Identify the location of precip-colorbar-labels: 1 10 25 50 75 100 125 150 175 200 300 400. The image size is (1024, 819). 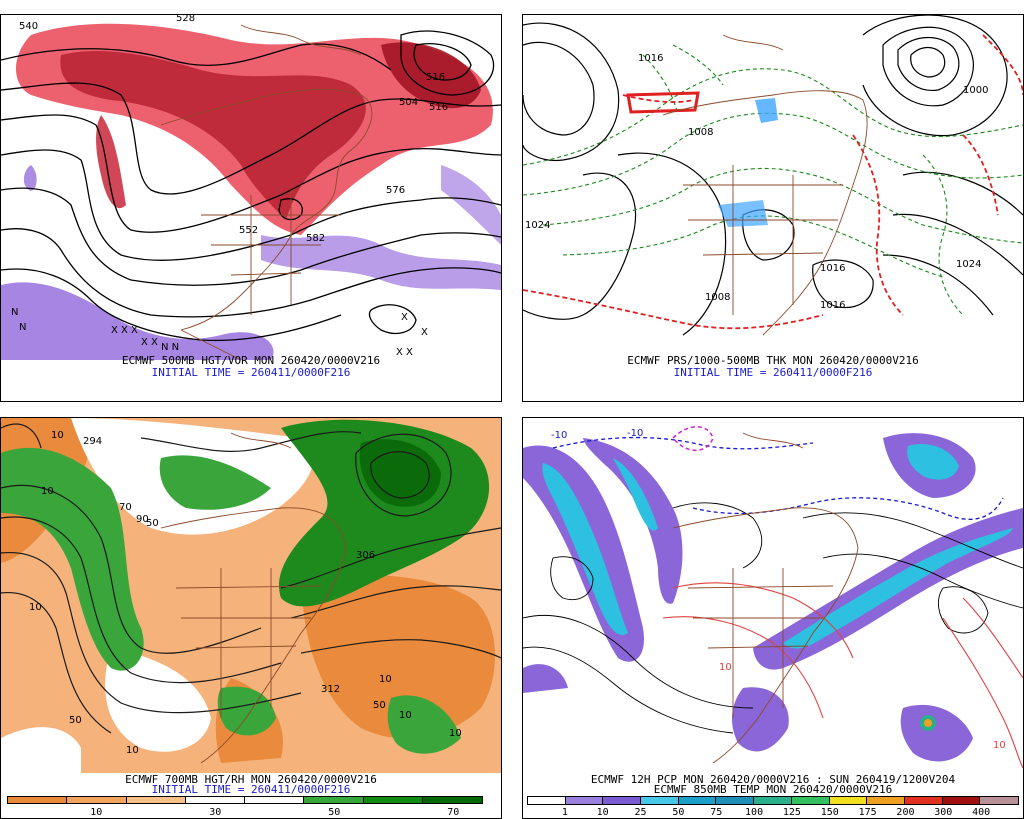
(773, 812).